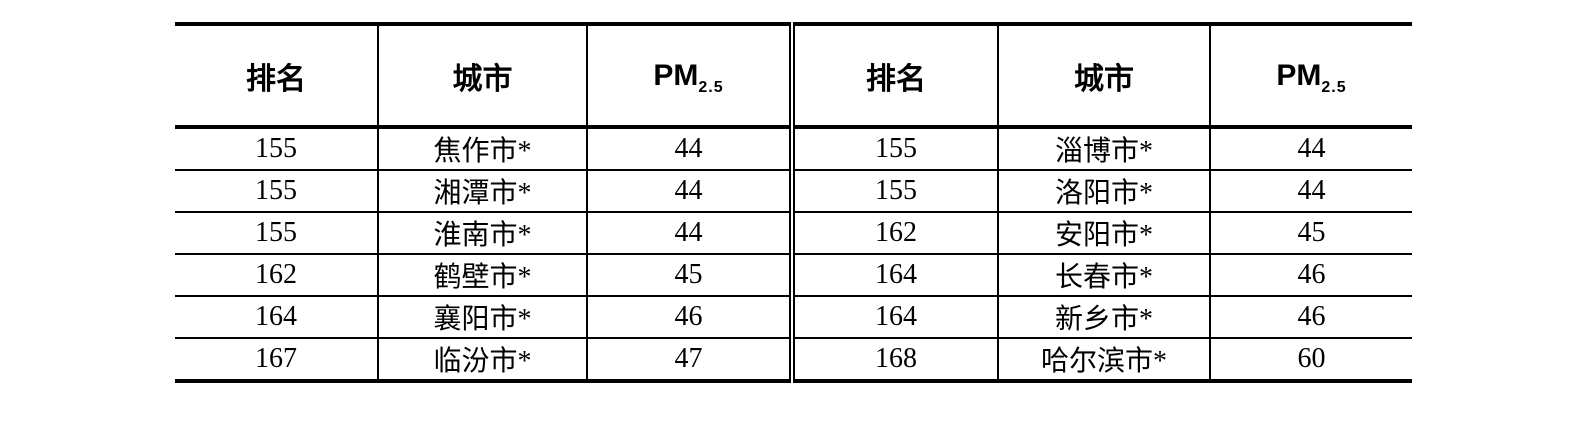 The image size is (1588, 422). What do you see at coordinates (1103, 316) in the screenshot?
I see `city-cell: 新乡市*` at bounding box center [1103, 316].